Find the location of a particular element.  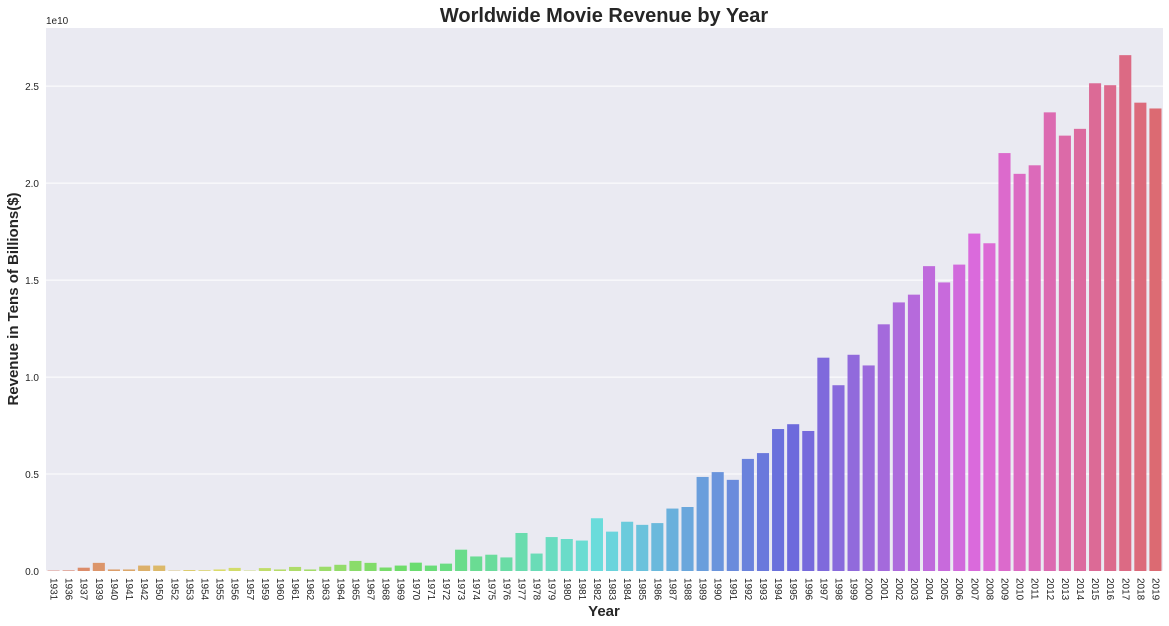

x-tick-label: 1987 is located at coordinates (671, 589).